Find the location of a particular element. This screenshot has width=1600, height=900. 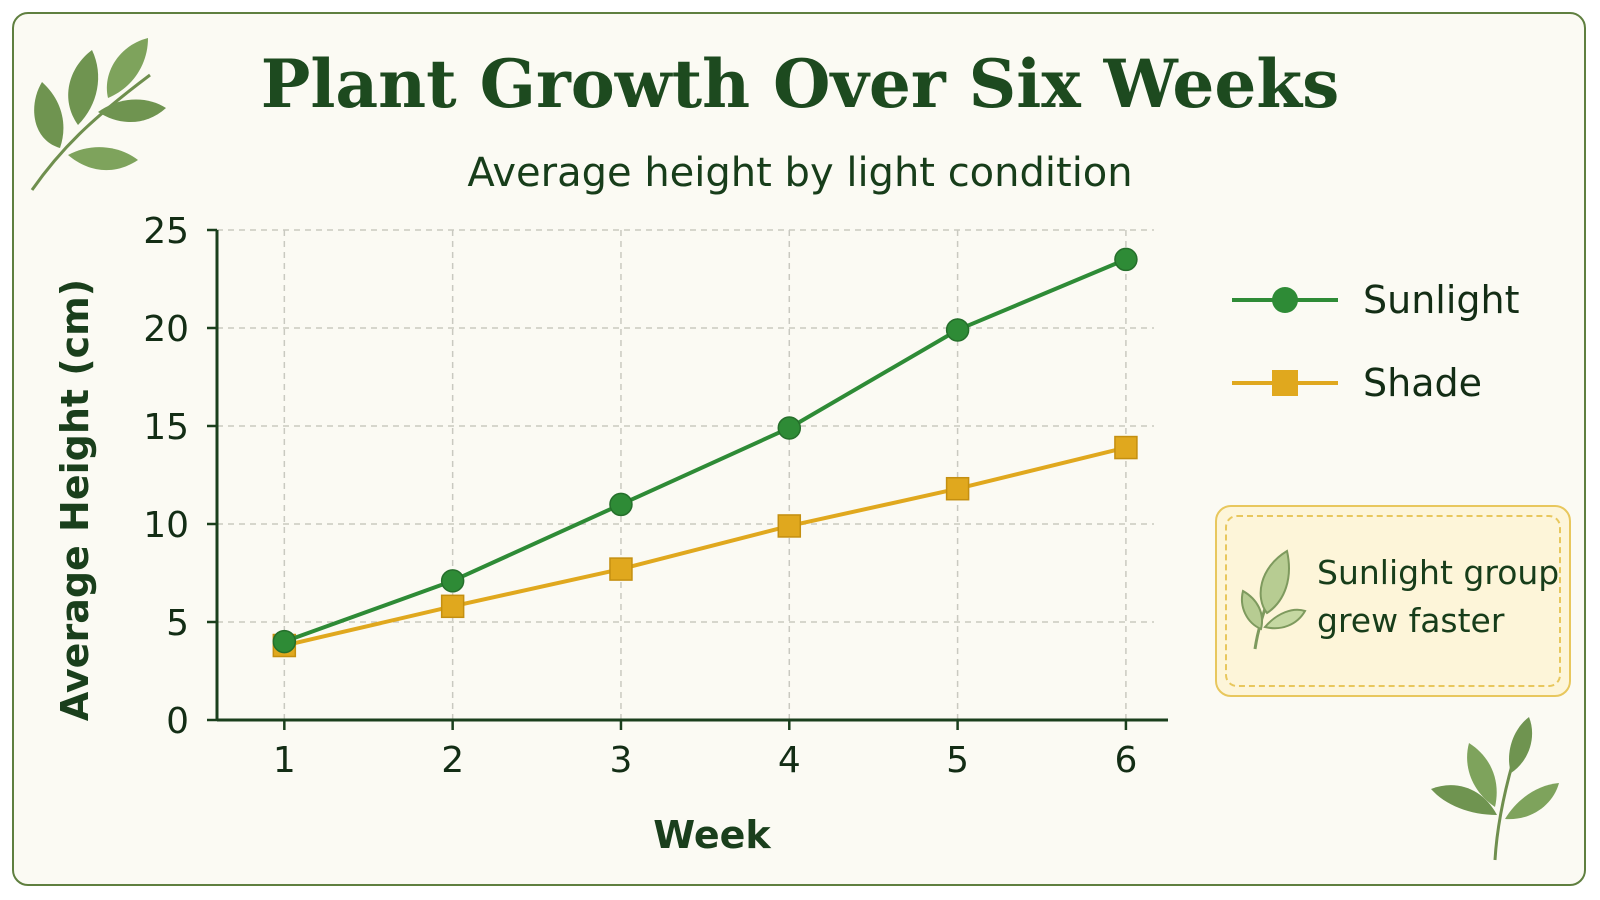

y-tick-label: 5 is located at coordinates (177, 623).